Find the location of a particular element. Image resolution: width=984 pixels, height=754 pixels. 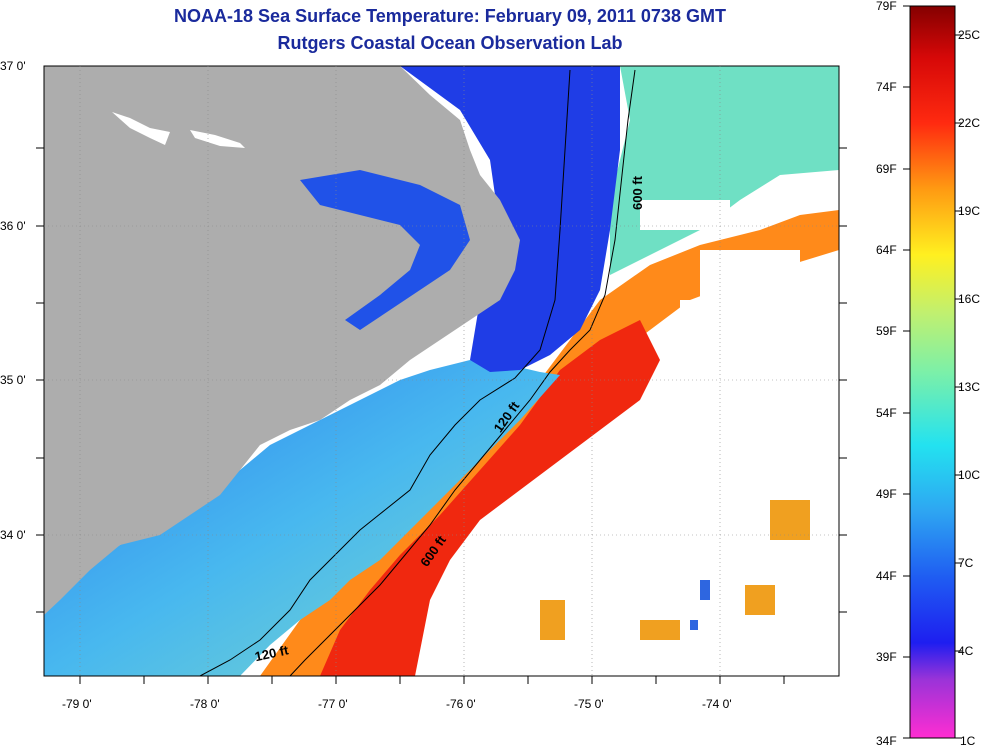

cb-f-44: 44F is located at coordinates (886, 576).